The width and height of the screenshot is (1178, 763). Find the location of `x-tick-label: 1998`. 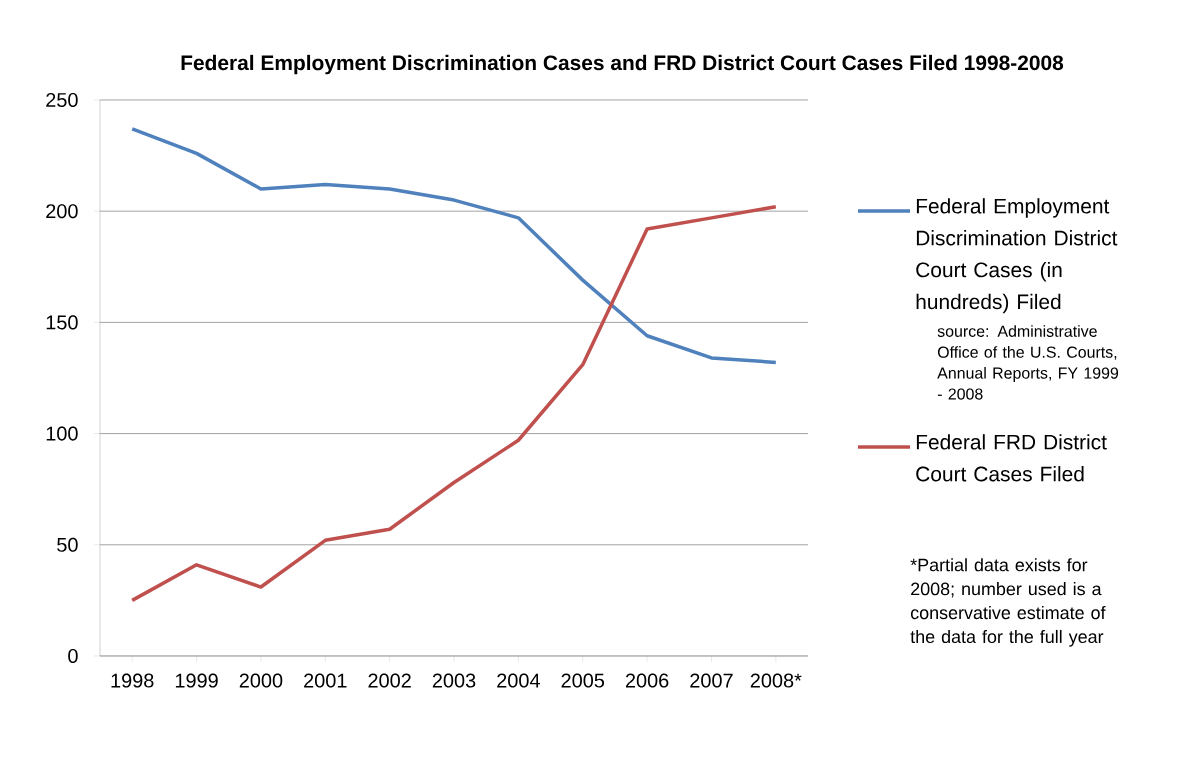

x-tick-label: 1998 is located at coordinates (132, 680).